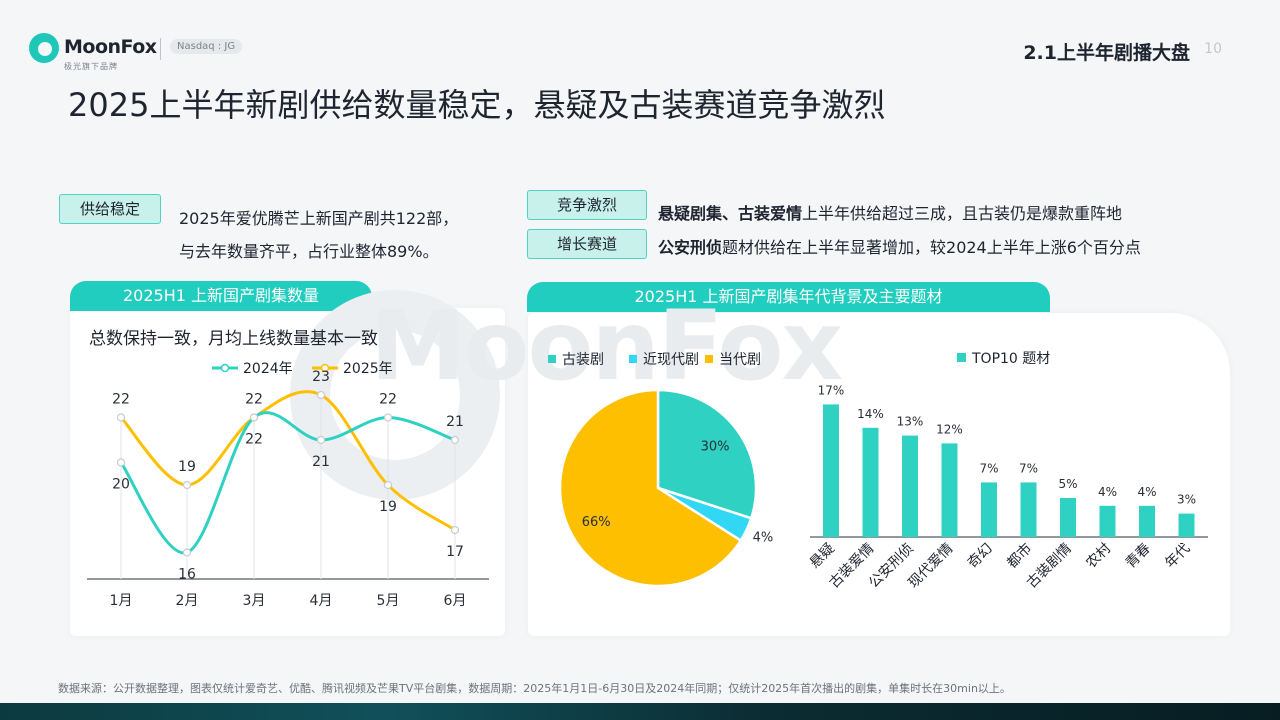 This screenshot has width=1280, height=720. I want to click on exchange-badge: Nasdaq : JG, so click(206, 46).